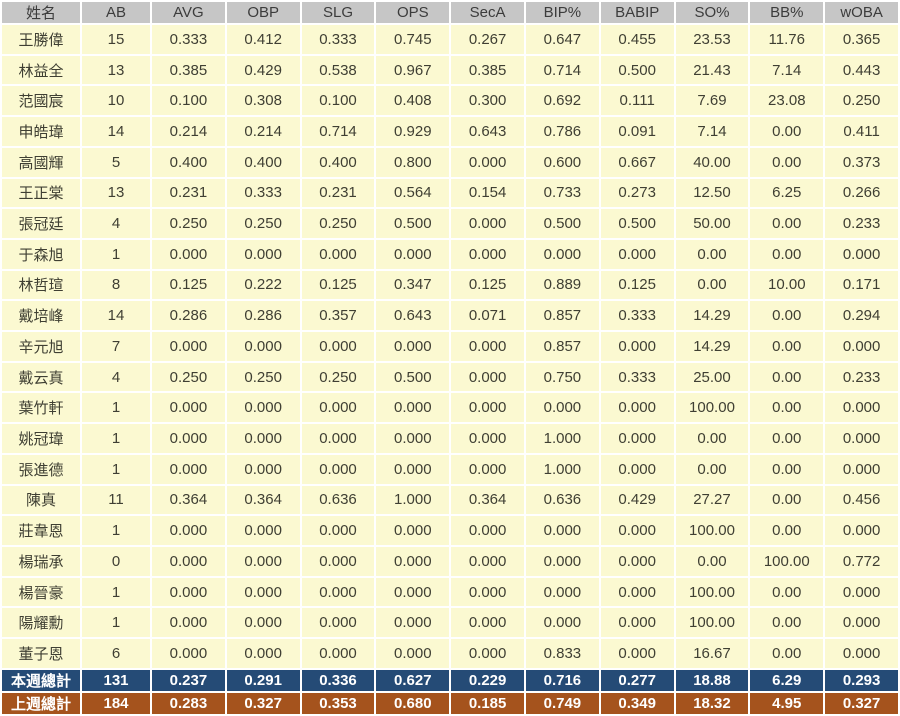 This screenshot has height=716, width=900. What do you see at coordinates (562, 162) in the screenshot?
I see `stat-cell: 0.600` at bounding box center [562, 162].